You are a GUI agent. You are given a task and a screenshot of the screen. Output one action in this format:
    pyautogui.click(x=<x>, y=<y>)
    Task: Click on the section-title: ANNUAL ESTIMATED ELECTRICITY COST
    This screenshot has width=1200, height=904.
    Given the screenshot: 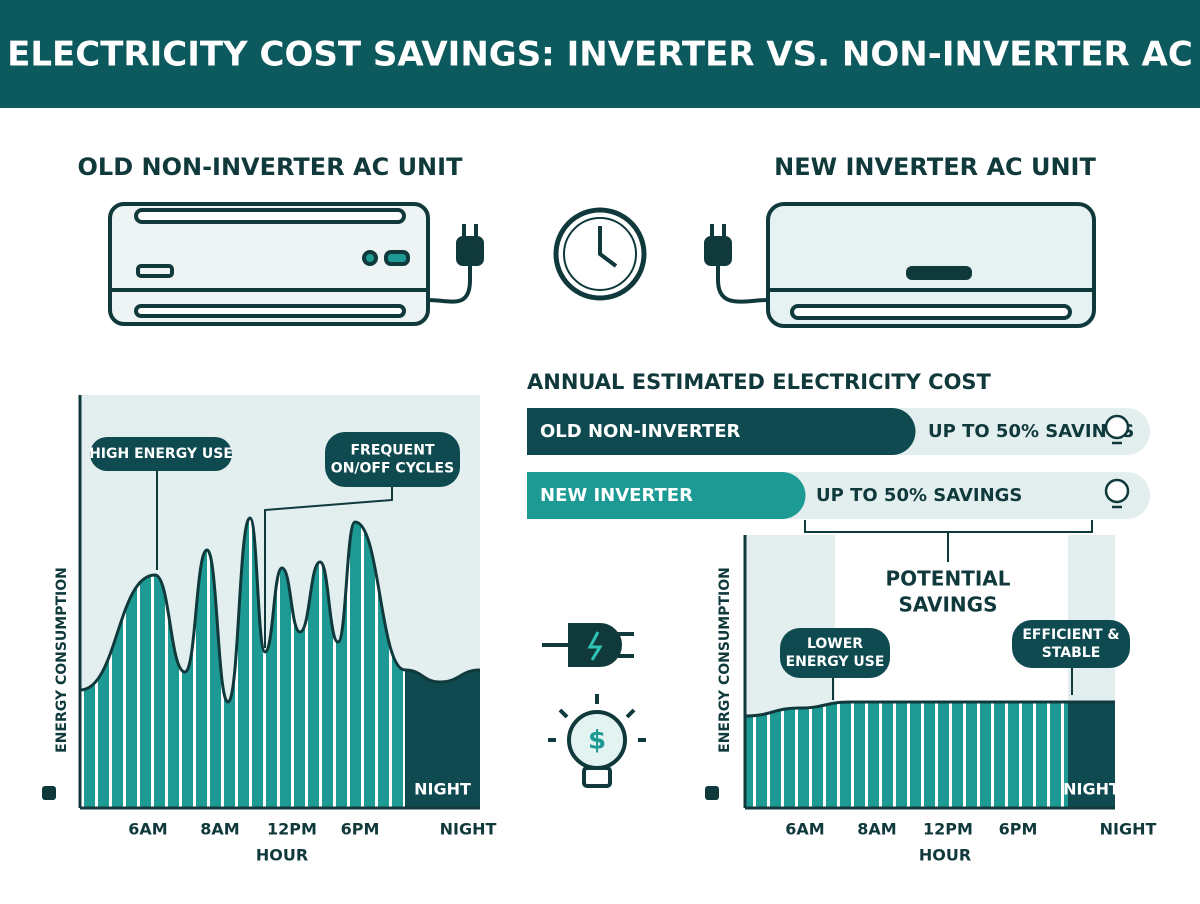 What is the action you would take?
    pyautogui.click(x=759, y=382)
    